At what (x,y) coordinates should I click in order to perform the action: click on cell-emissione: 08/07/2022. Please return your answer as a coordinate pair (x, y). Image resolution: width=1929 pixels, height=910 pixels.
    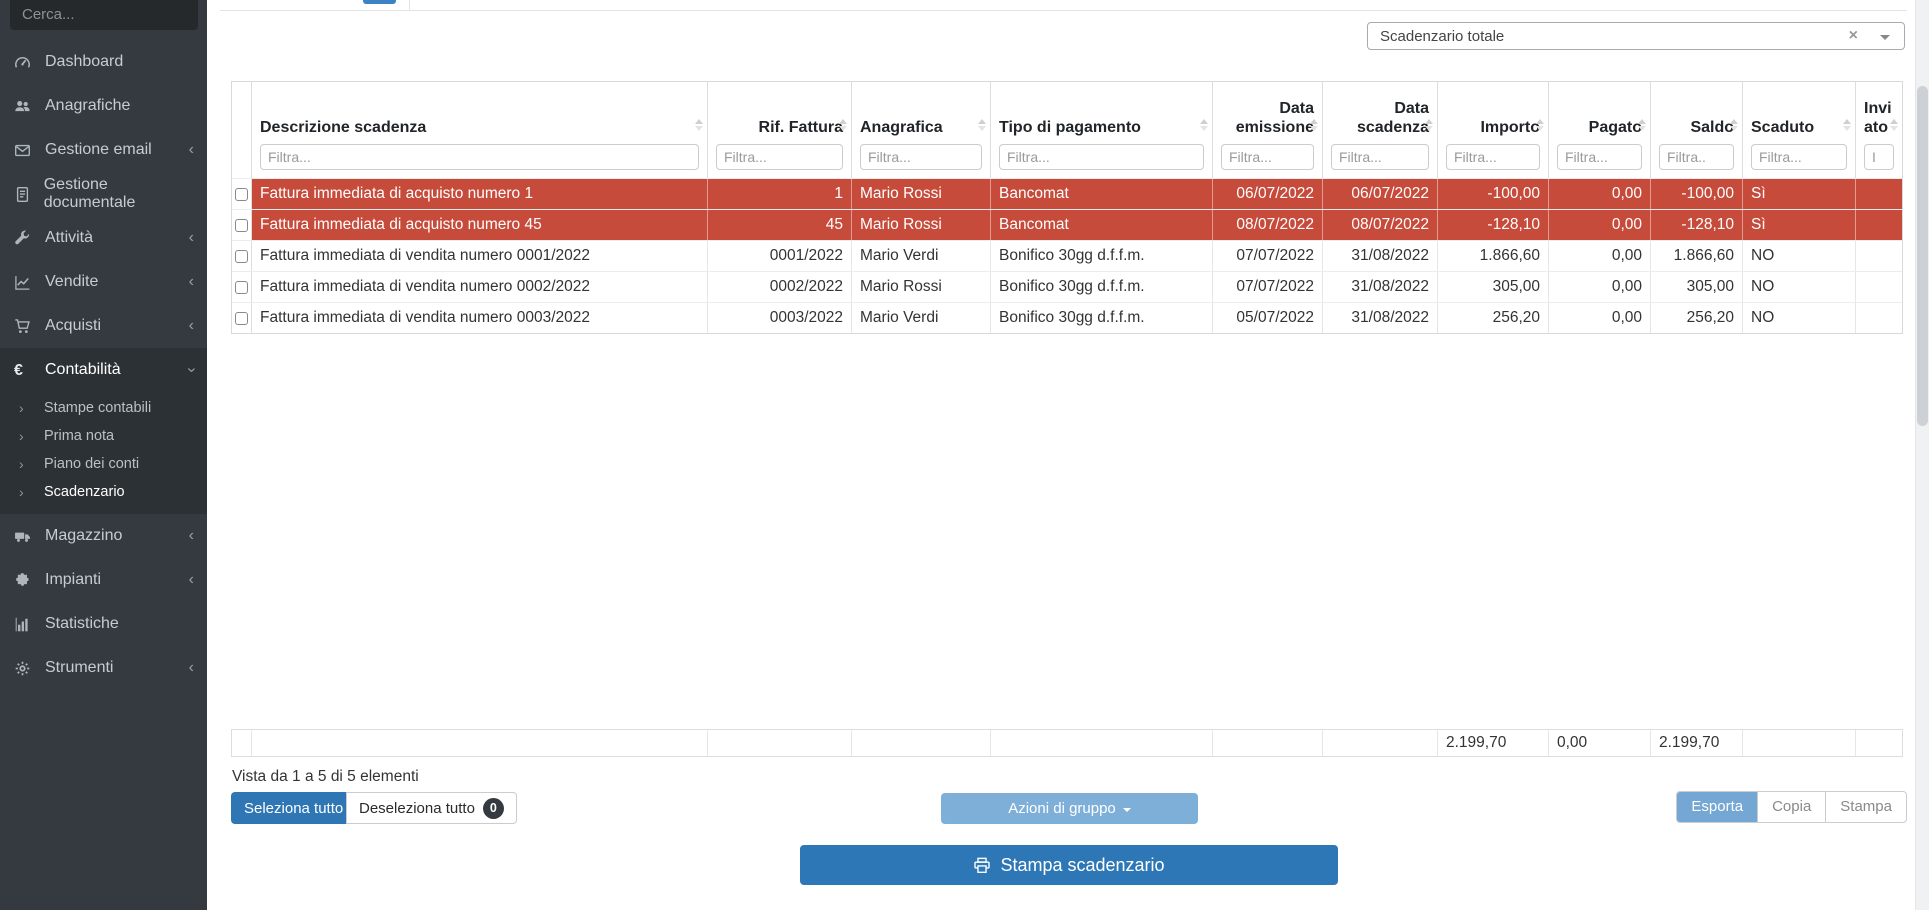
    Looking at the image, I should click on (1268, 225).